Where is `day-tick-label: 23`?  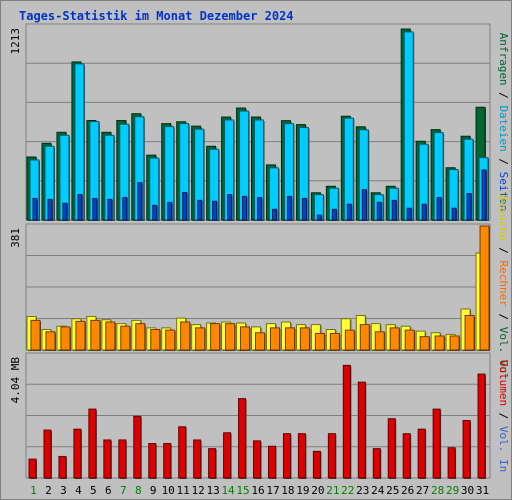
day-tick-label: 23 is located at coordinates (362, 490).